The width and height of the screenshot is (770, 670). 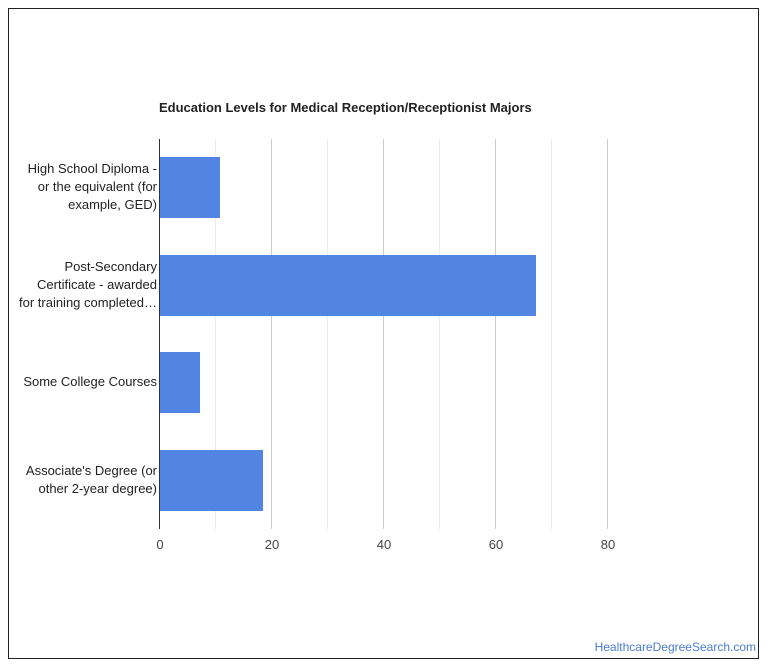 I want to click on x-tick-label: 0, so click(x=160, y=544).